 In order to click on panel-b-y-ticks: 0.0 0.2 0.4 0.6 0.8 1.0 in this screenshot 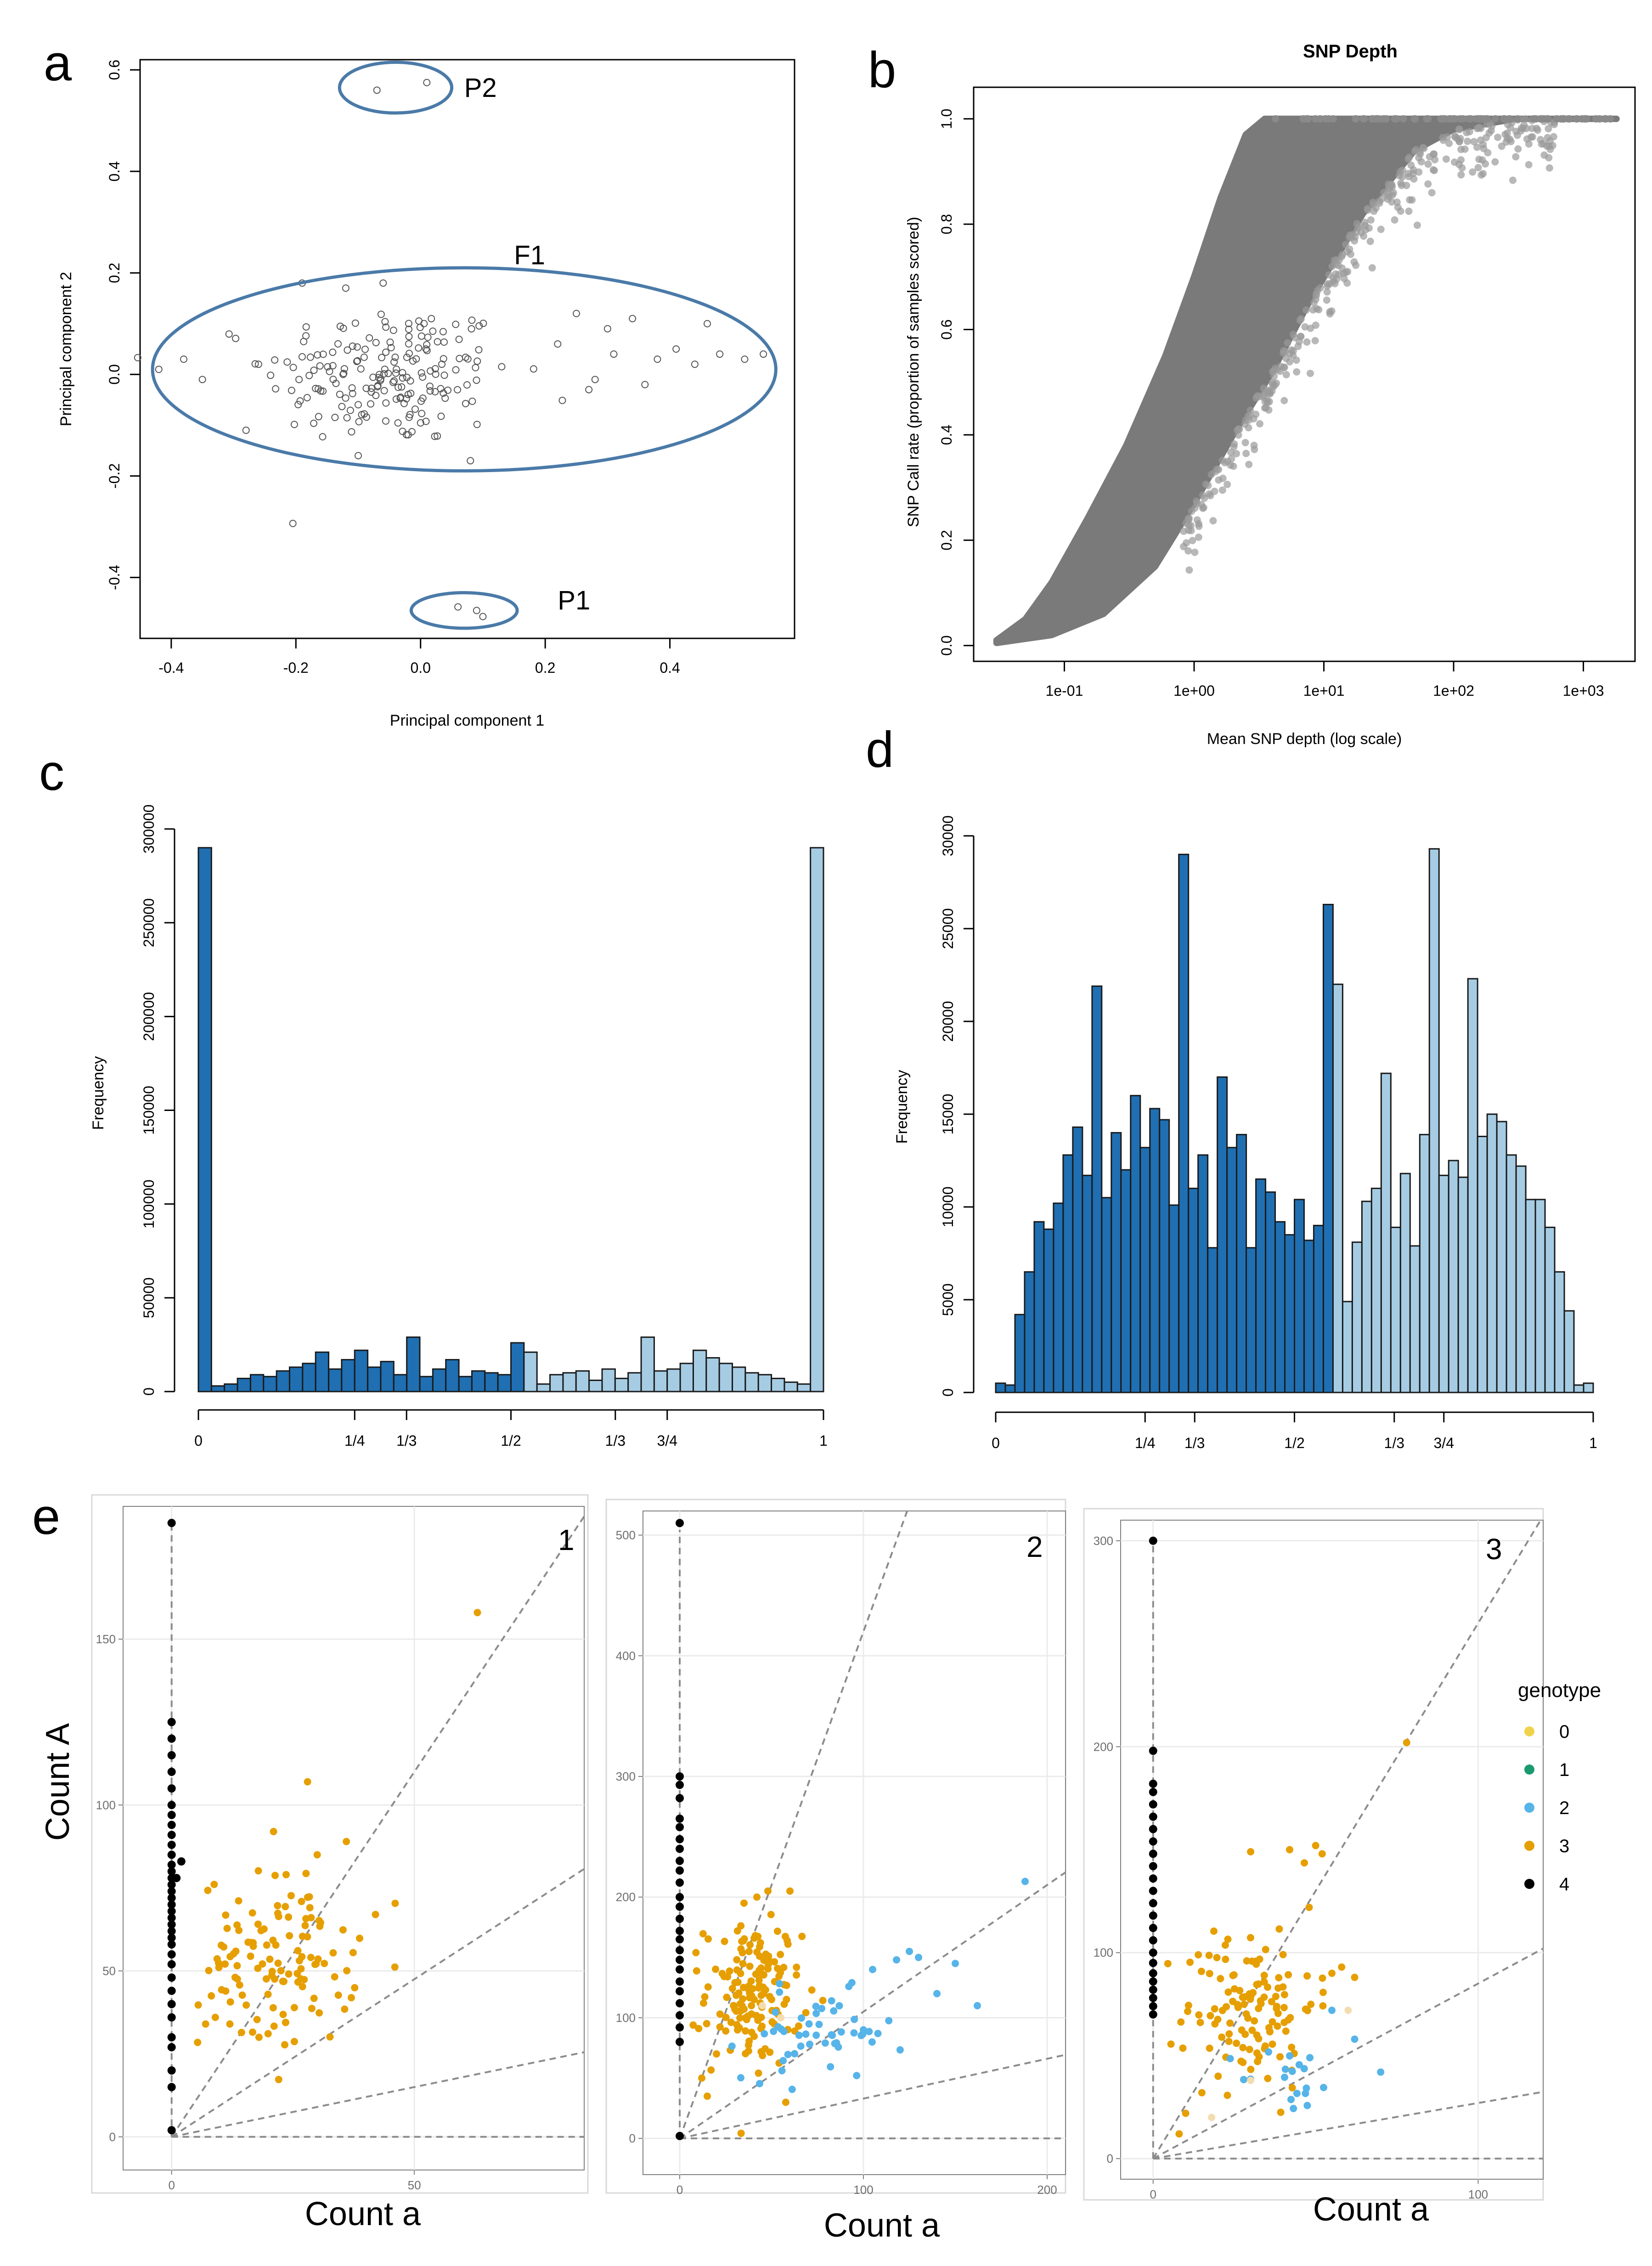, I will do `click(956, 382)`.